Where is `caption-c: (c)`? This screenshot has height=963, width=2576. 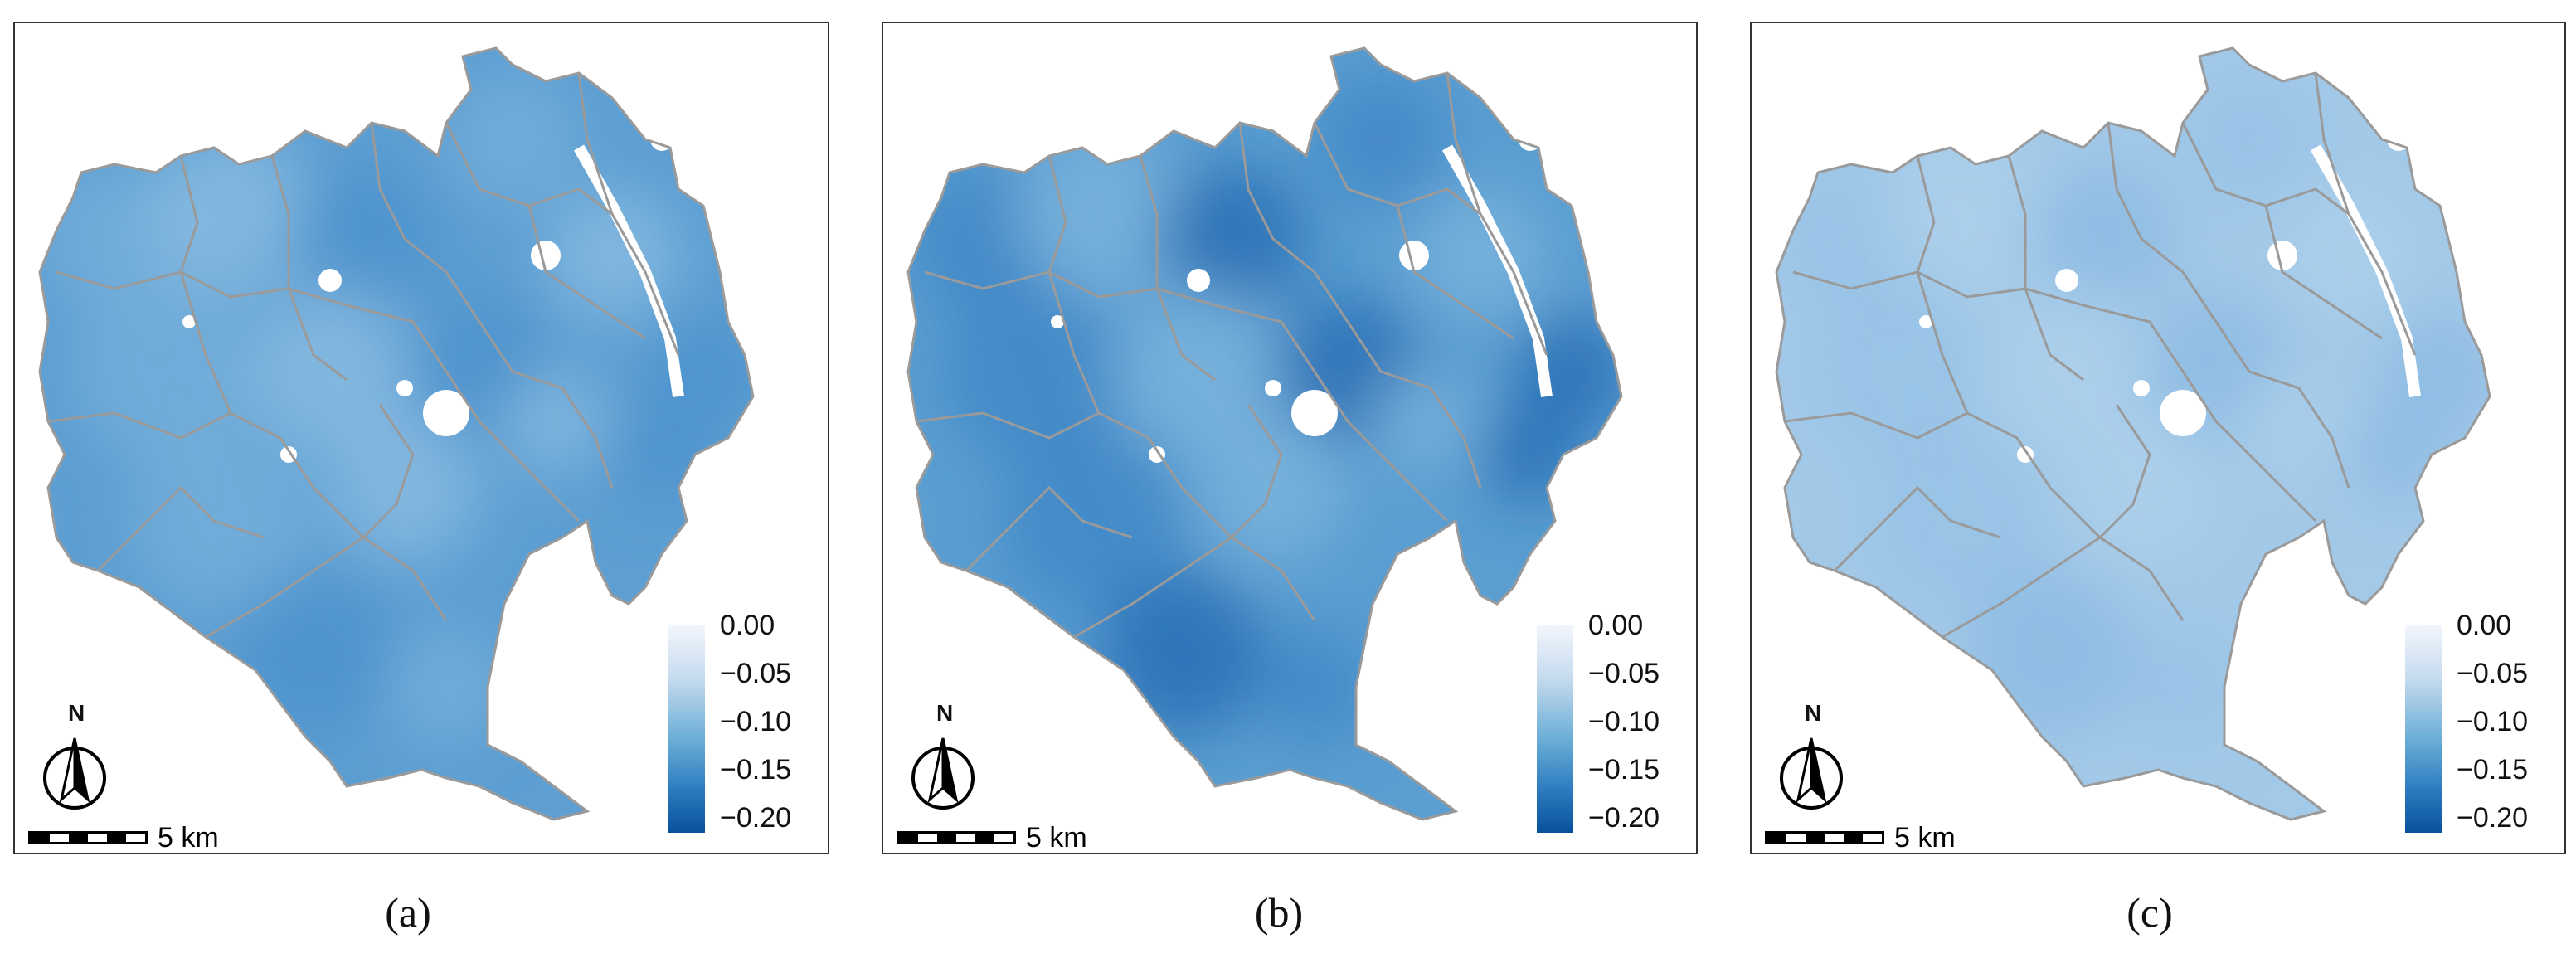 caption-c: (c) is located at coordinates (2149, 912).